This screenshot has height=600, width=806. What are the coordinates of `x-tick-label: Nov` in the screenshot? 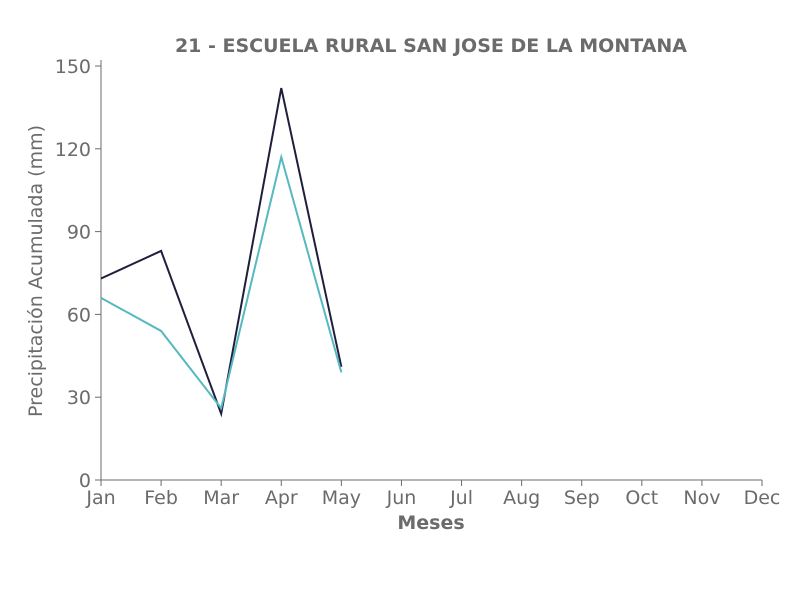 It's located at (701, 498).